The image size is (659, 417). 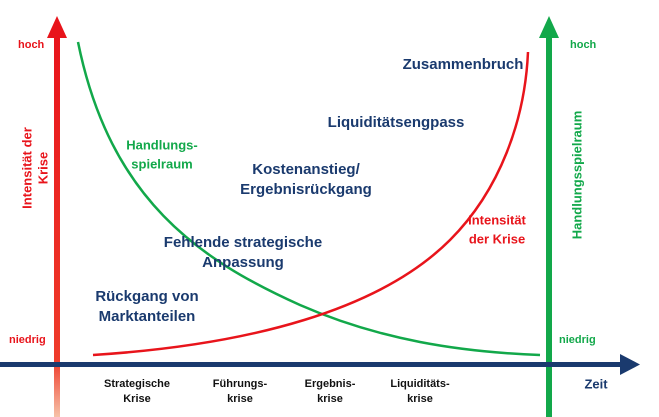 What do you see at coordinates (26, 168) in the screenshot?
I see `axis-title: Intensität der` at bounding box center [26, 168].